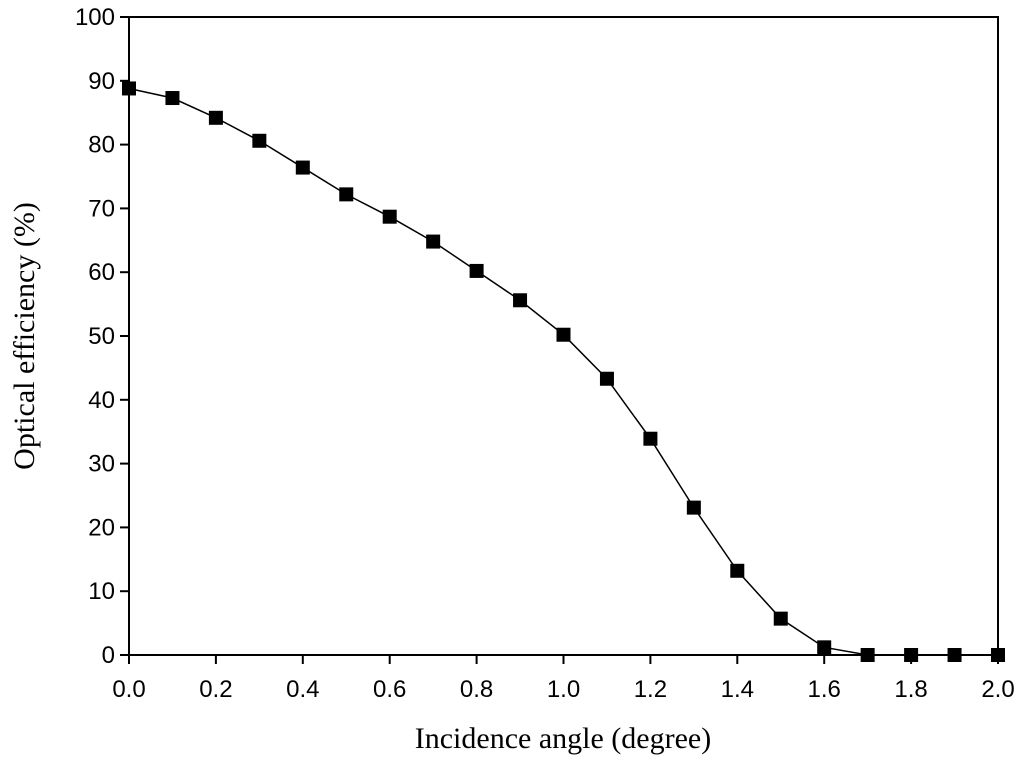  Describe the element at coordinates (128, 689) in the screenshot. I see `x-tick-label: 0.0` at that location.